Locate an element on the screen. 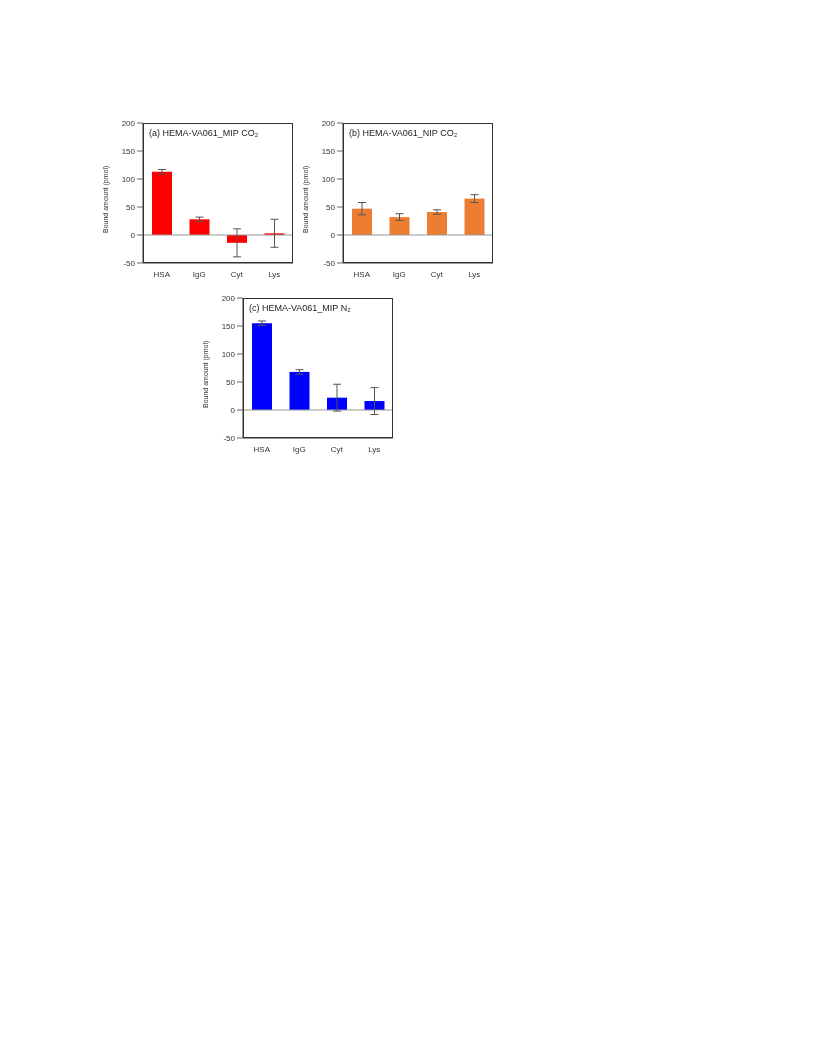 This screenshot has width=816, height=1056. text: (a) HEMA-VA061_MIP CO₂ is located at coordinates (204, 133).